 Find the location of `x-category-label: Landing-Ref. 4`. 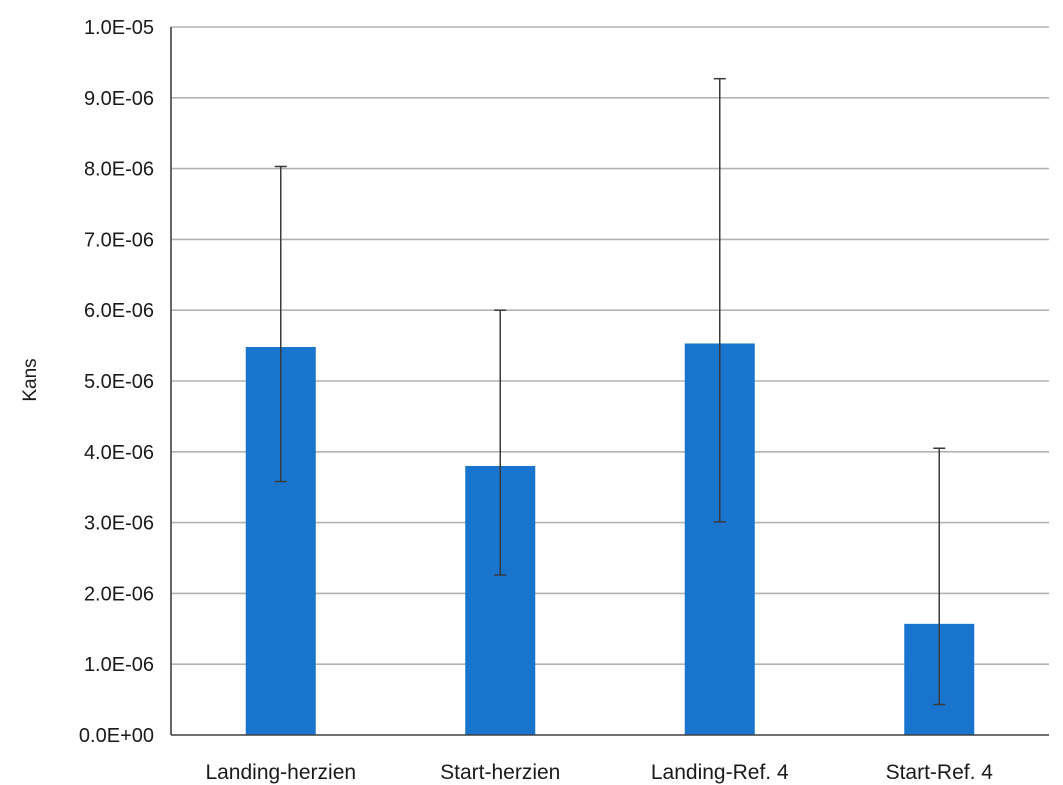

x-category-label: Landing-Ref. 4 is located at coordinates (720, 772).